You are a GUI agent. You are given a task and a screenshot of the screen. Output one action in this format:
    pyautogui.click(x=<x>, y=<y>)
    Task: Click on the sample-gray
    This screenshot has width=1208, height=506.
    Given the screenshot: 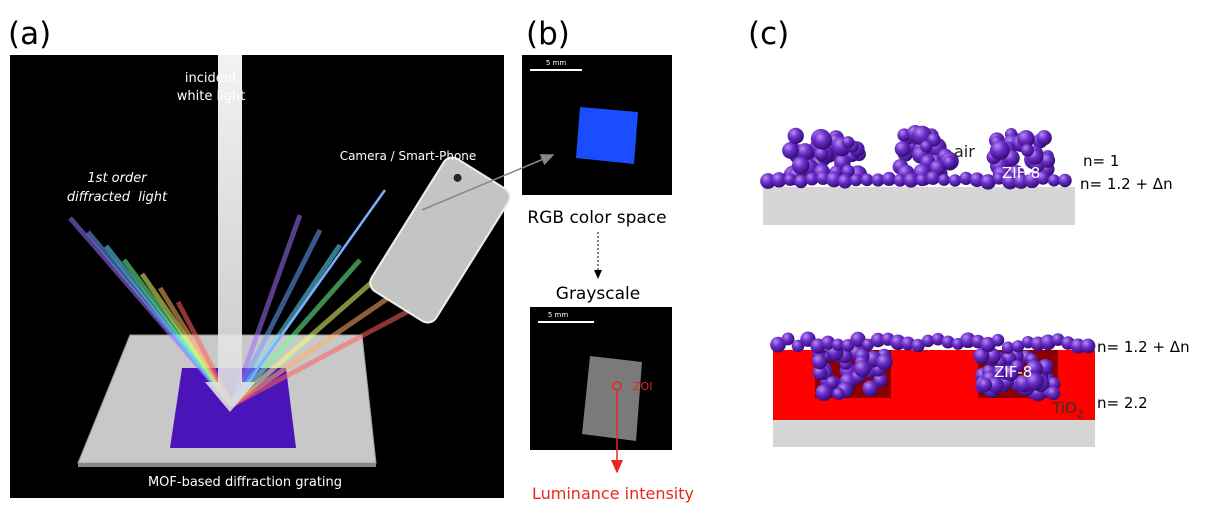 What is the action you would take?
    pyautogui.click(x=612, y=398)
    